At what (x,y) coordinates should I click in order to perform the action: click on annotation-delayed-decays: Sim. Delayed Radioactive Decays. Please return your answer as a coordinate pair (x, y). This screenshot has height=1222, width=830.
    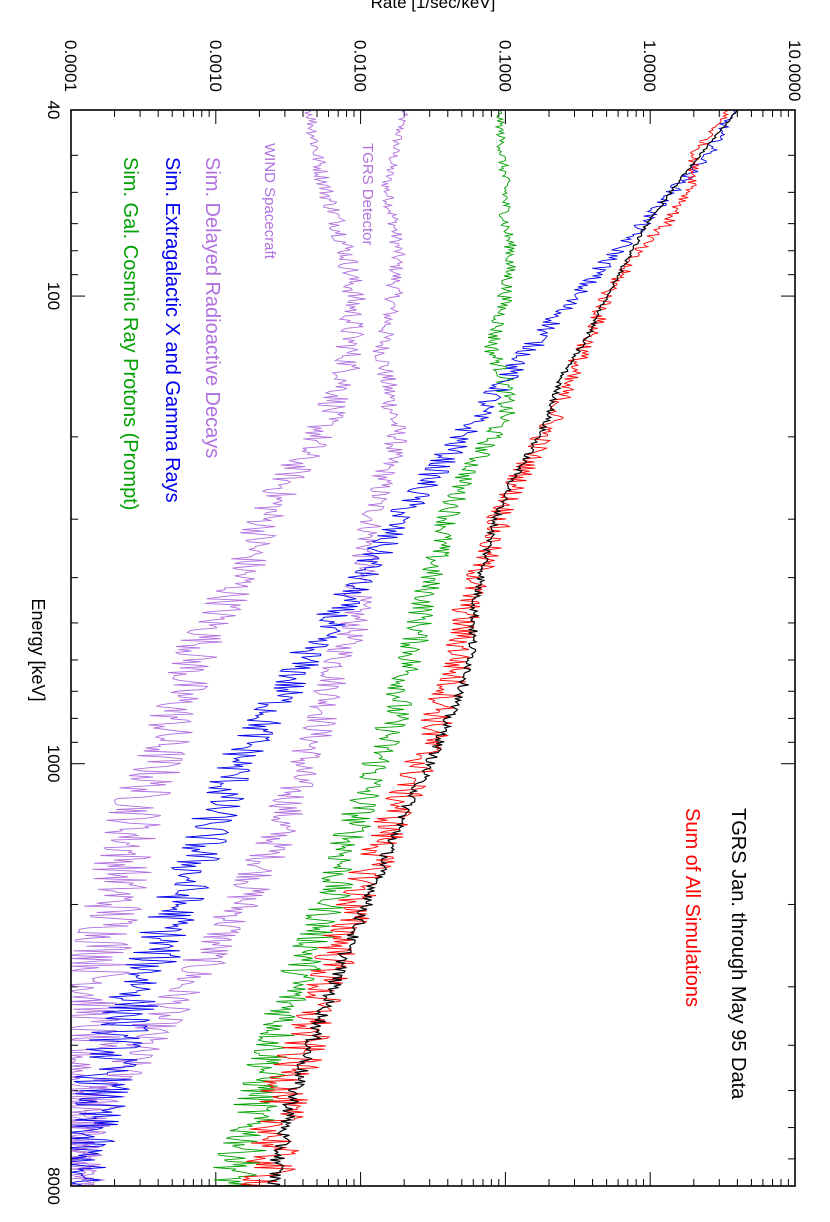
    Looking at the image, I should click on (212, 307).